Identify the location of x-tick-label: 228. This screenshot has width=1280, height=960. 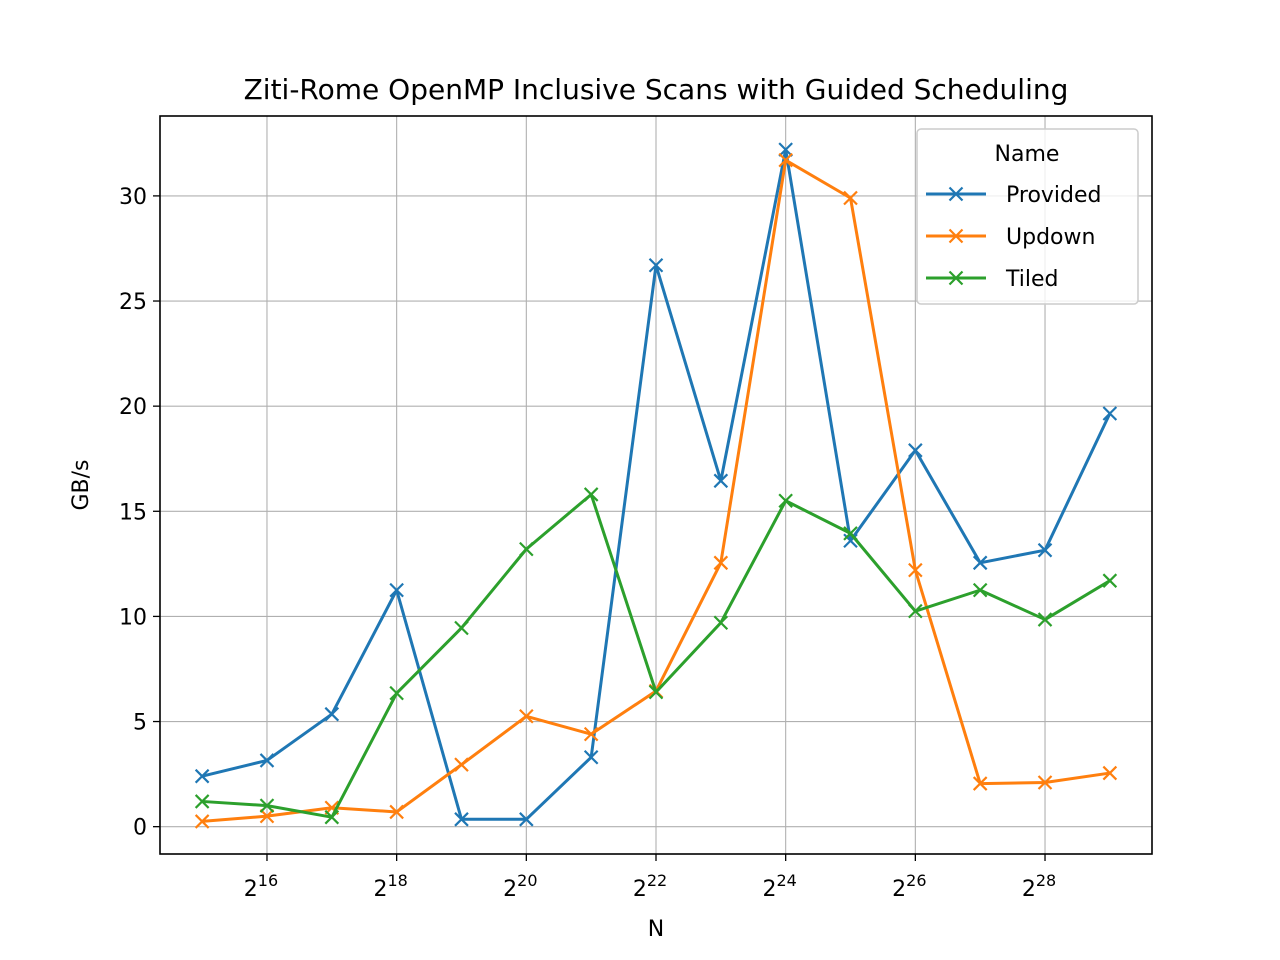
(1039, 886).